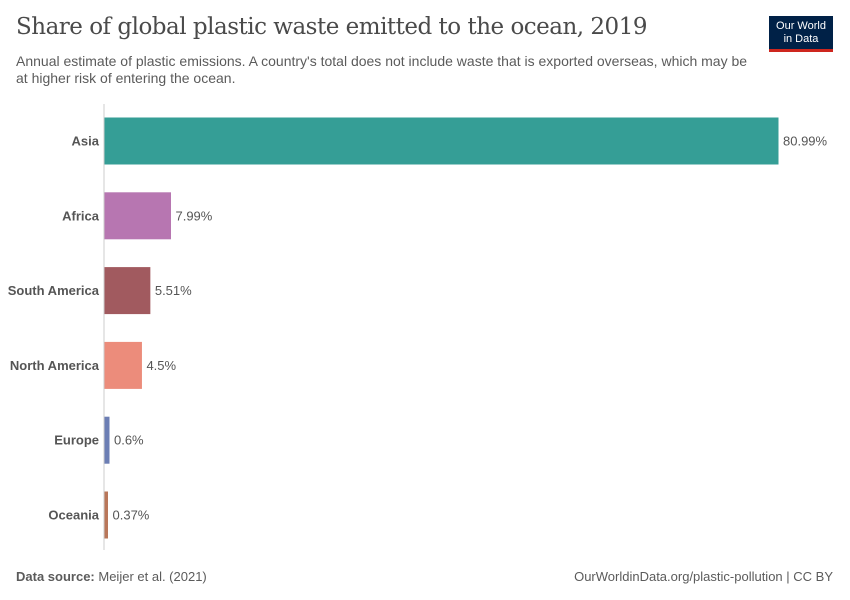 This screenshot has width=850, height=600. Describe the element at coordinates (161, 365) in the screenshot. I see `value-label: 4.5%` at that location.